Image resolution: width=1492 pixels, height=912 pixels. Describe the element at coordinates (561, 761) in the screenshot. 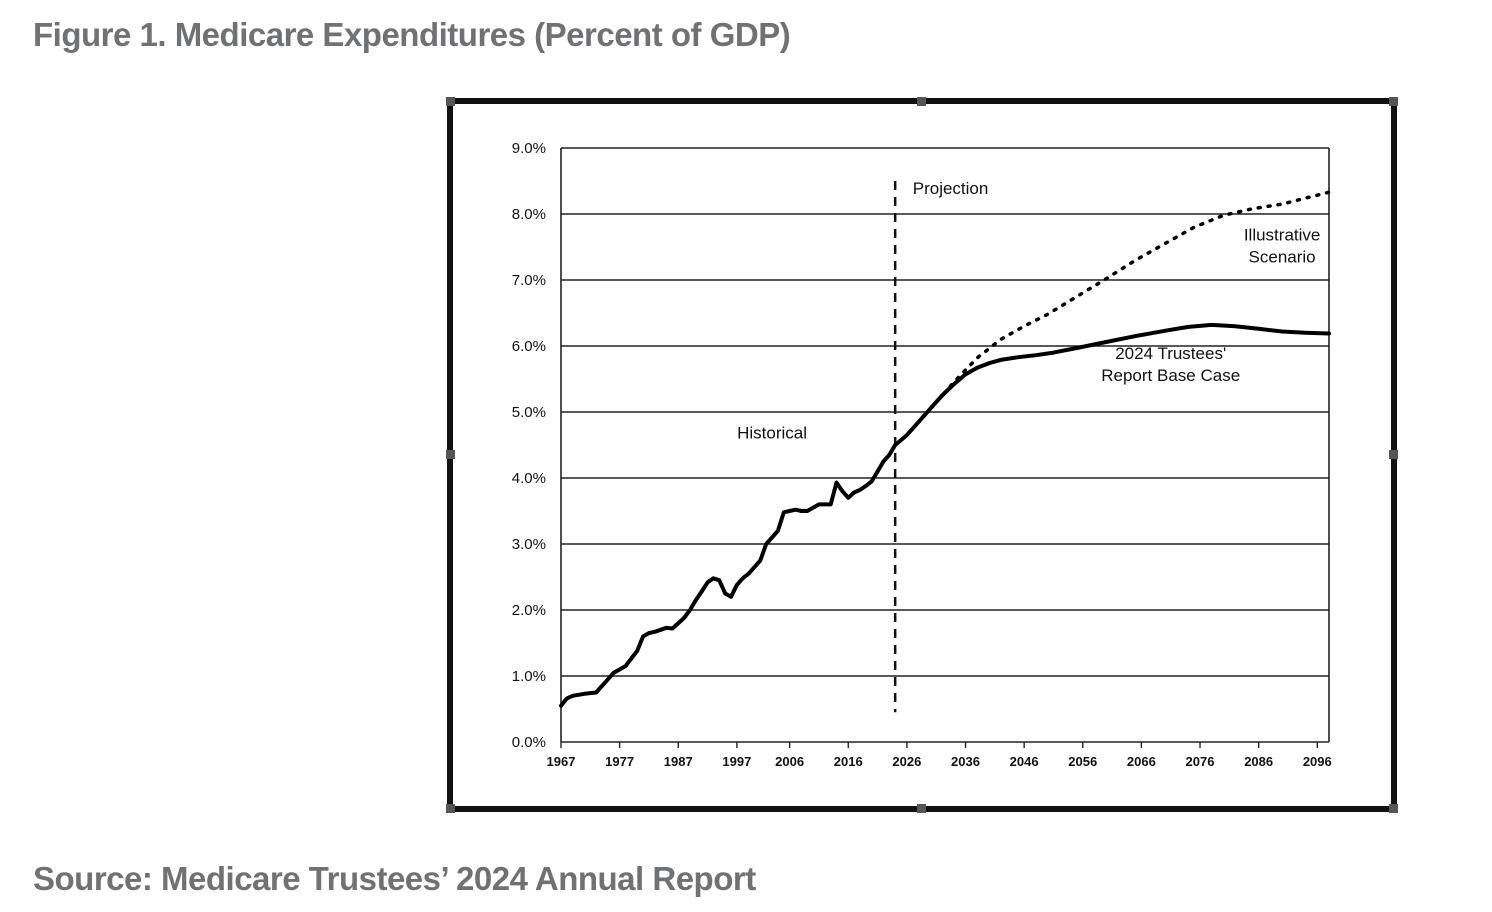

I see `x-tick-label: 1967` at that location.